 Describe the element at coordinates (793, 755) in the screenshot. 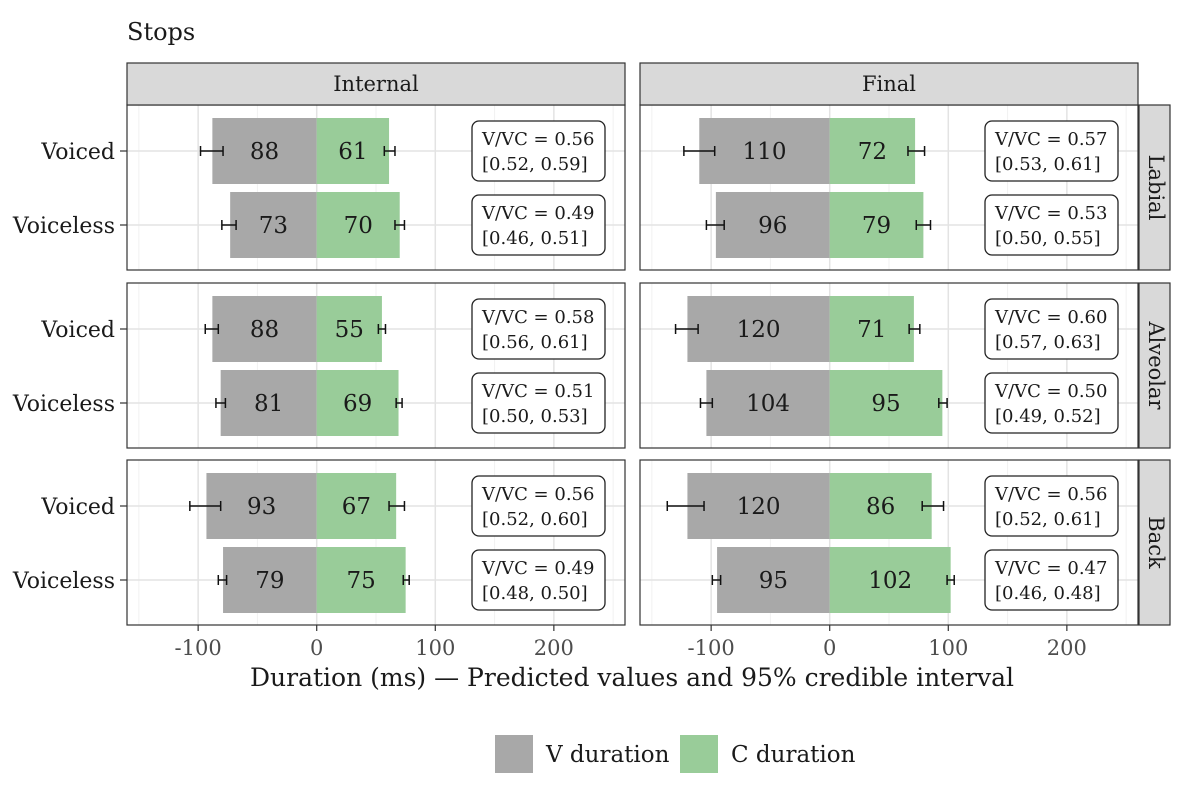

I see `legend-label: C duration` at that location.